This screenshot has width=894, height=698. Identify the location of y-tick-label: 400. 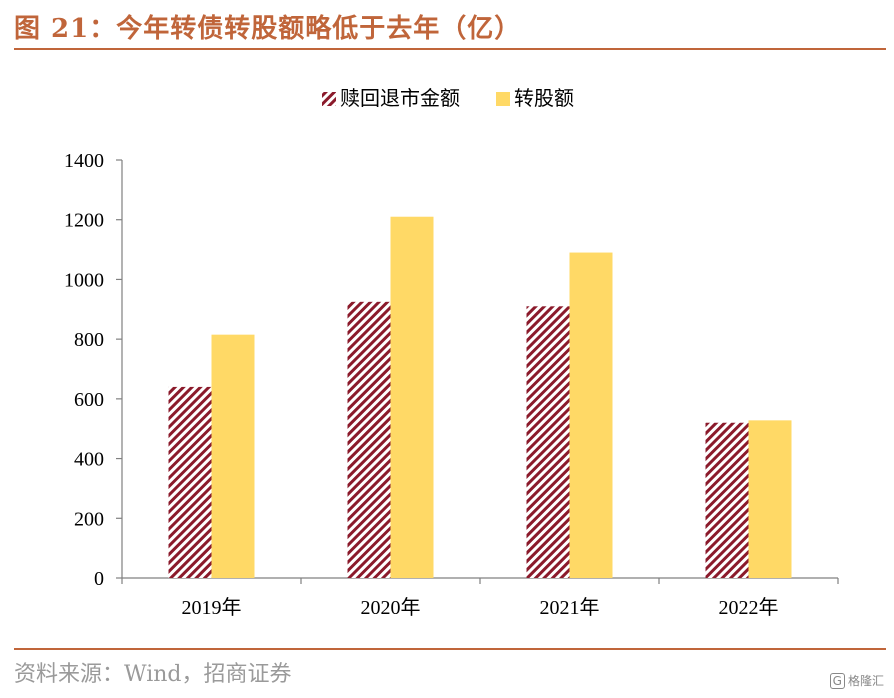
(89, 460).